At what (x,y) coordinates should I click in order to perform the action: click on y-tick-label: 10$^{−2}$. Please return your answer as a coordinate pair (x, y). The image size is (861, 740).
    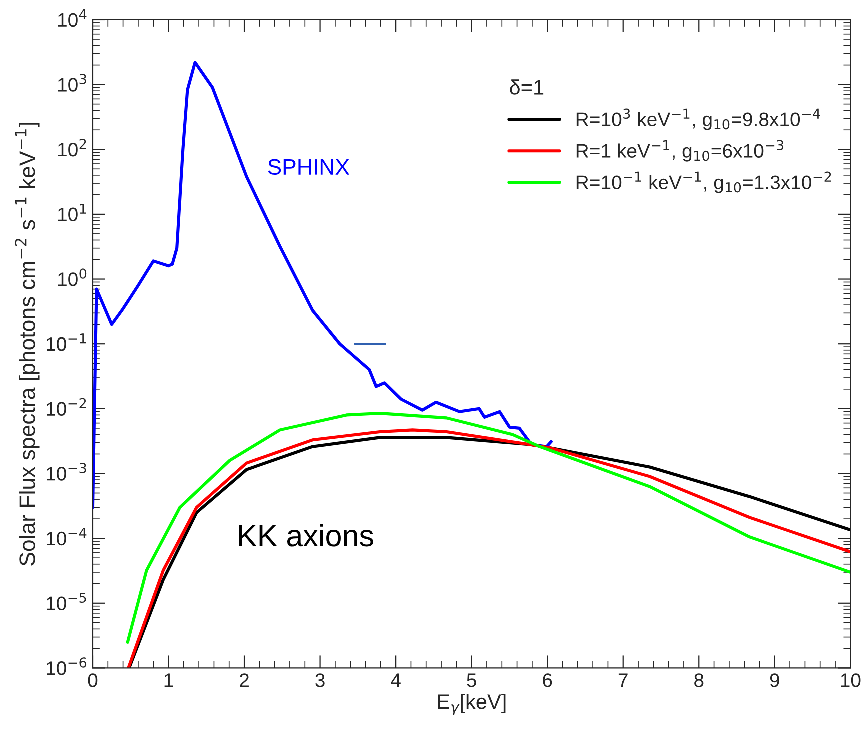
    Looking at the image, I should click on (66, 407).